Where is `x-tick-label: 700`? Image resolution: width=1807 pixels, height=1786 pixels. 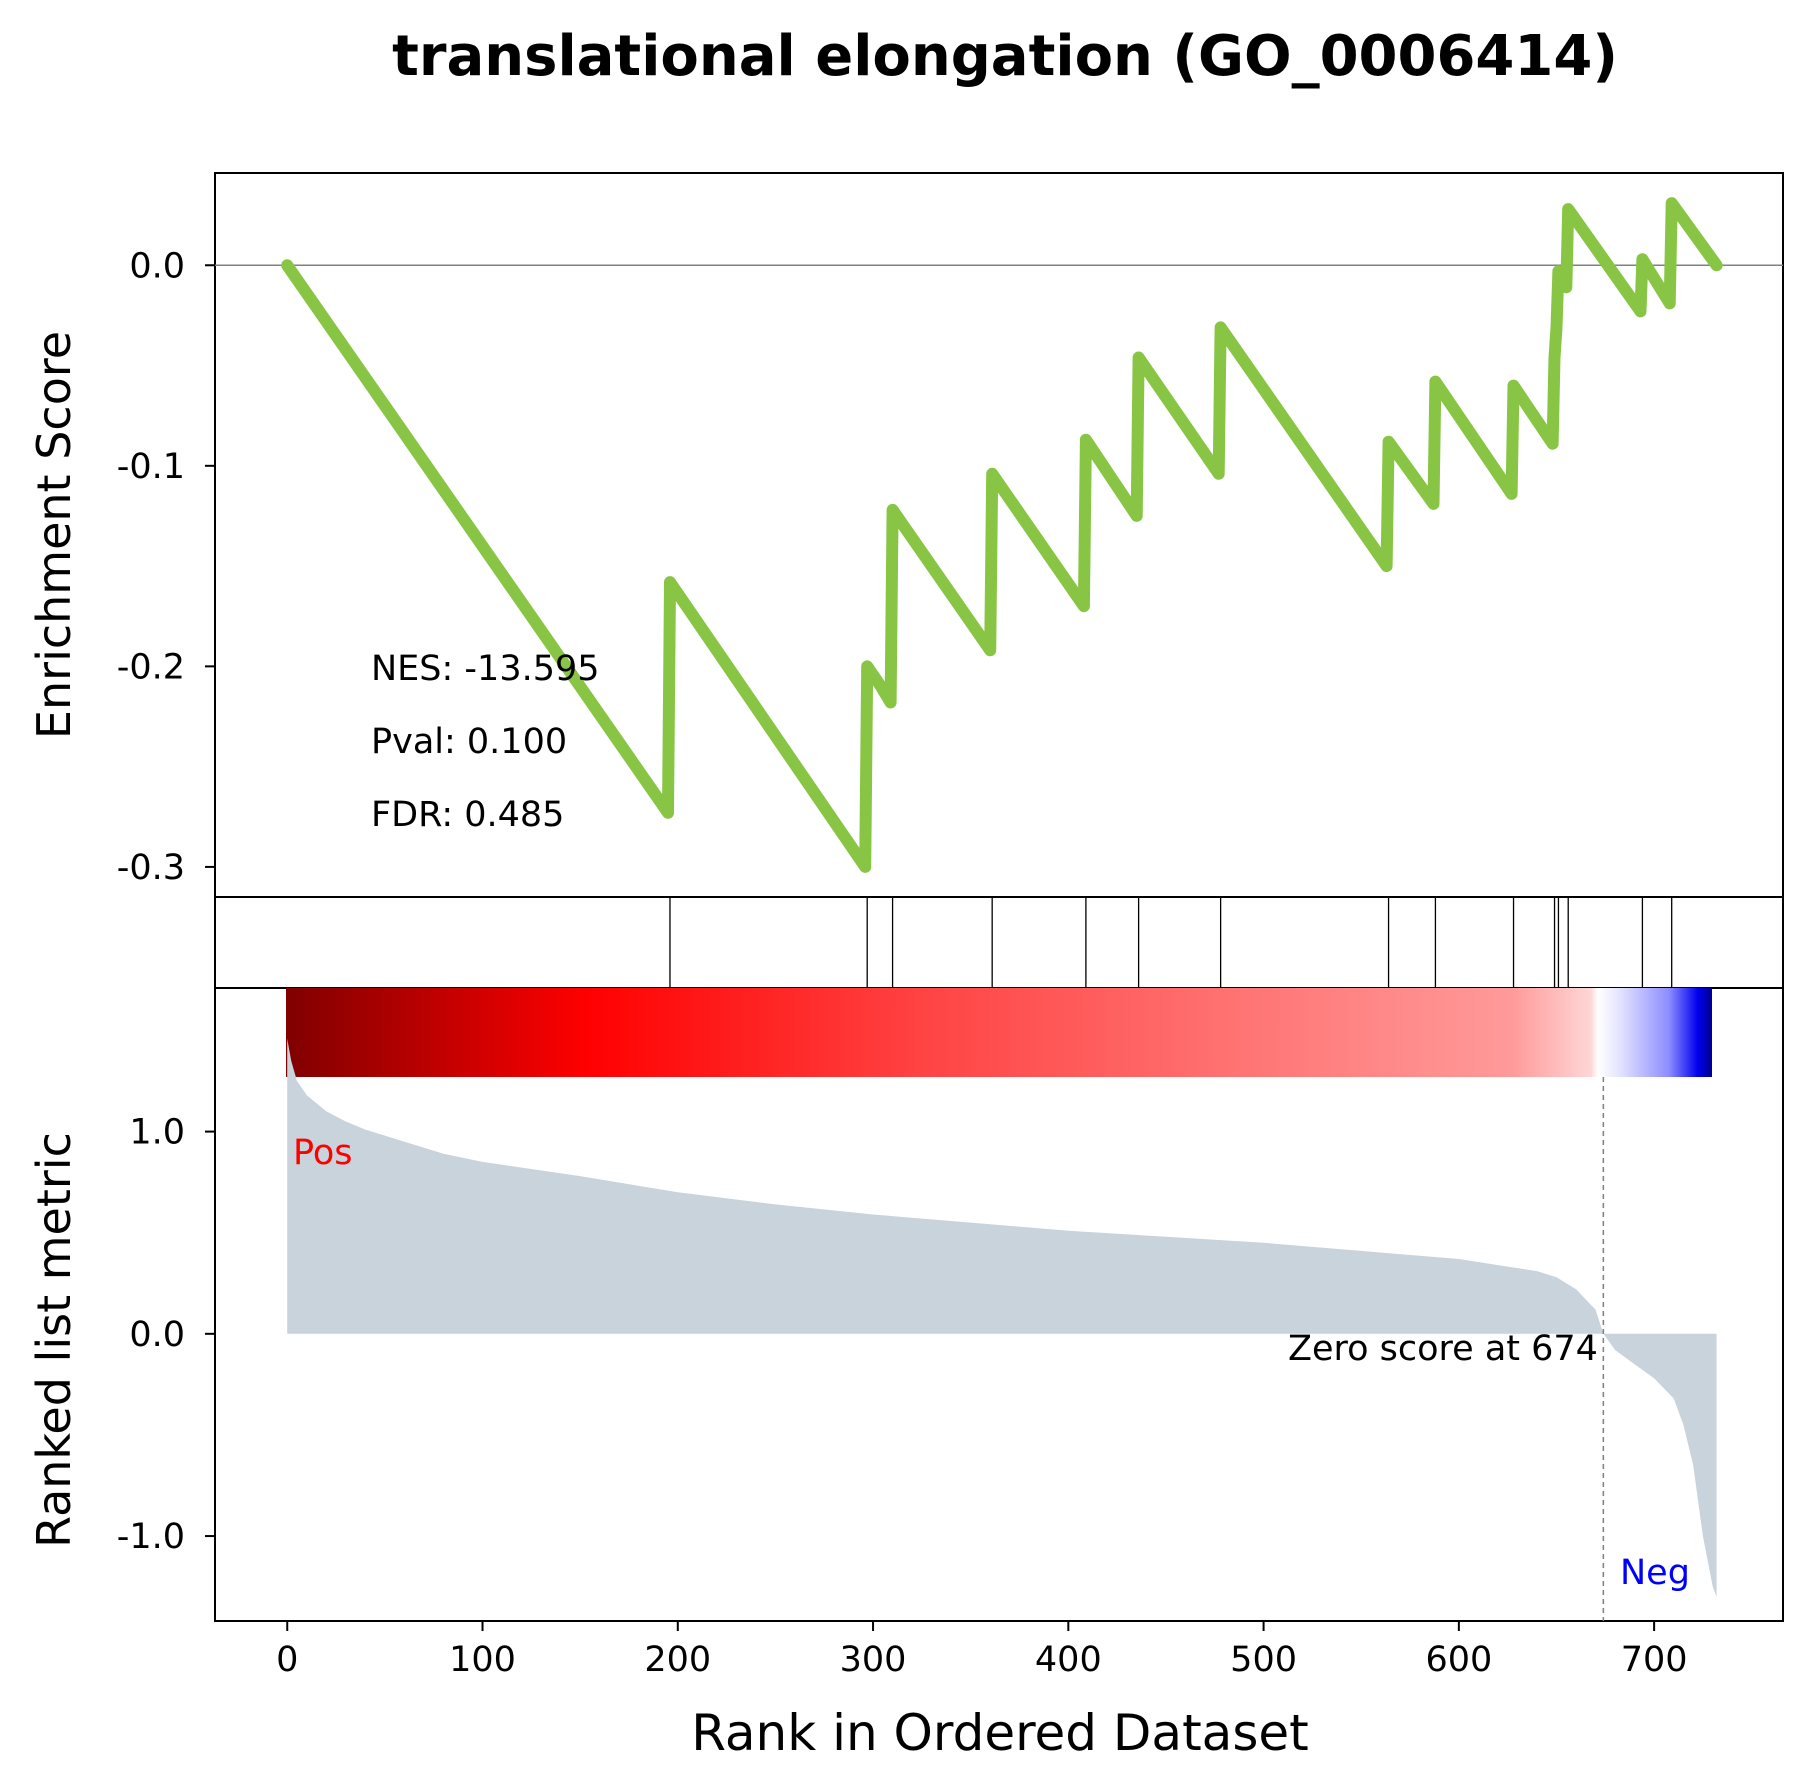 x-tick-label: 700 is located at coordinates (1654, 1660).